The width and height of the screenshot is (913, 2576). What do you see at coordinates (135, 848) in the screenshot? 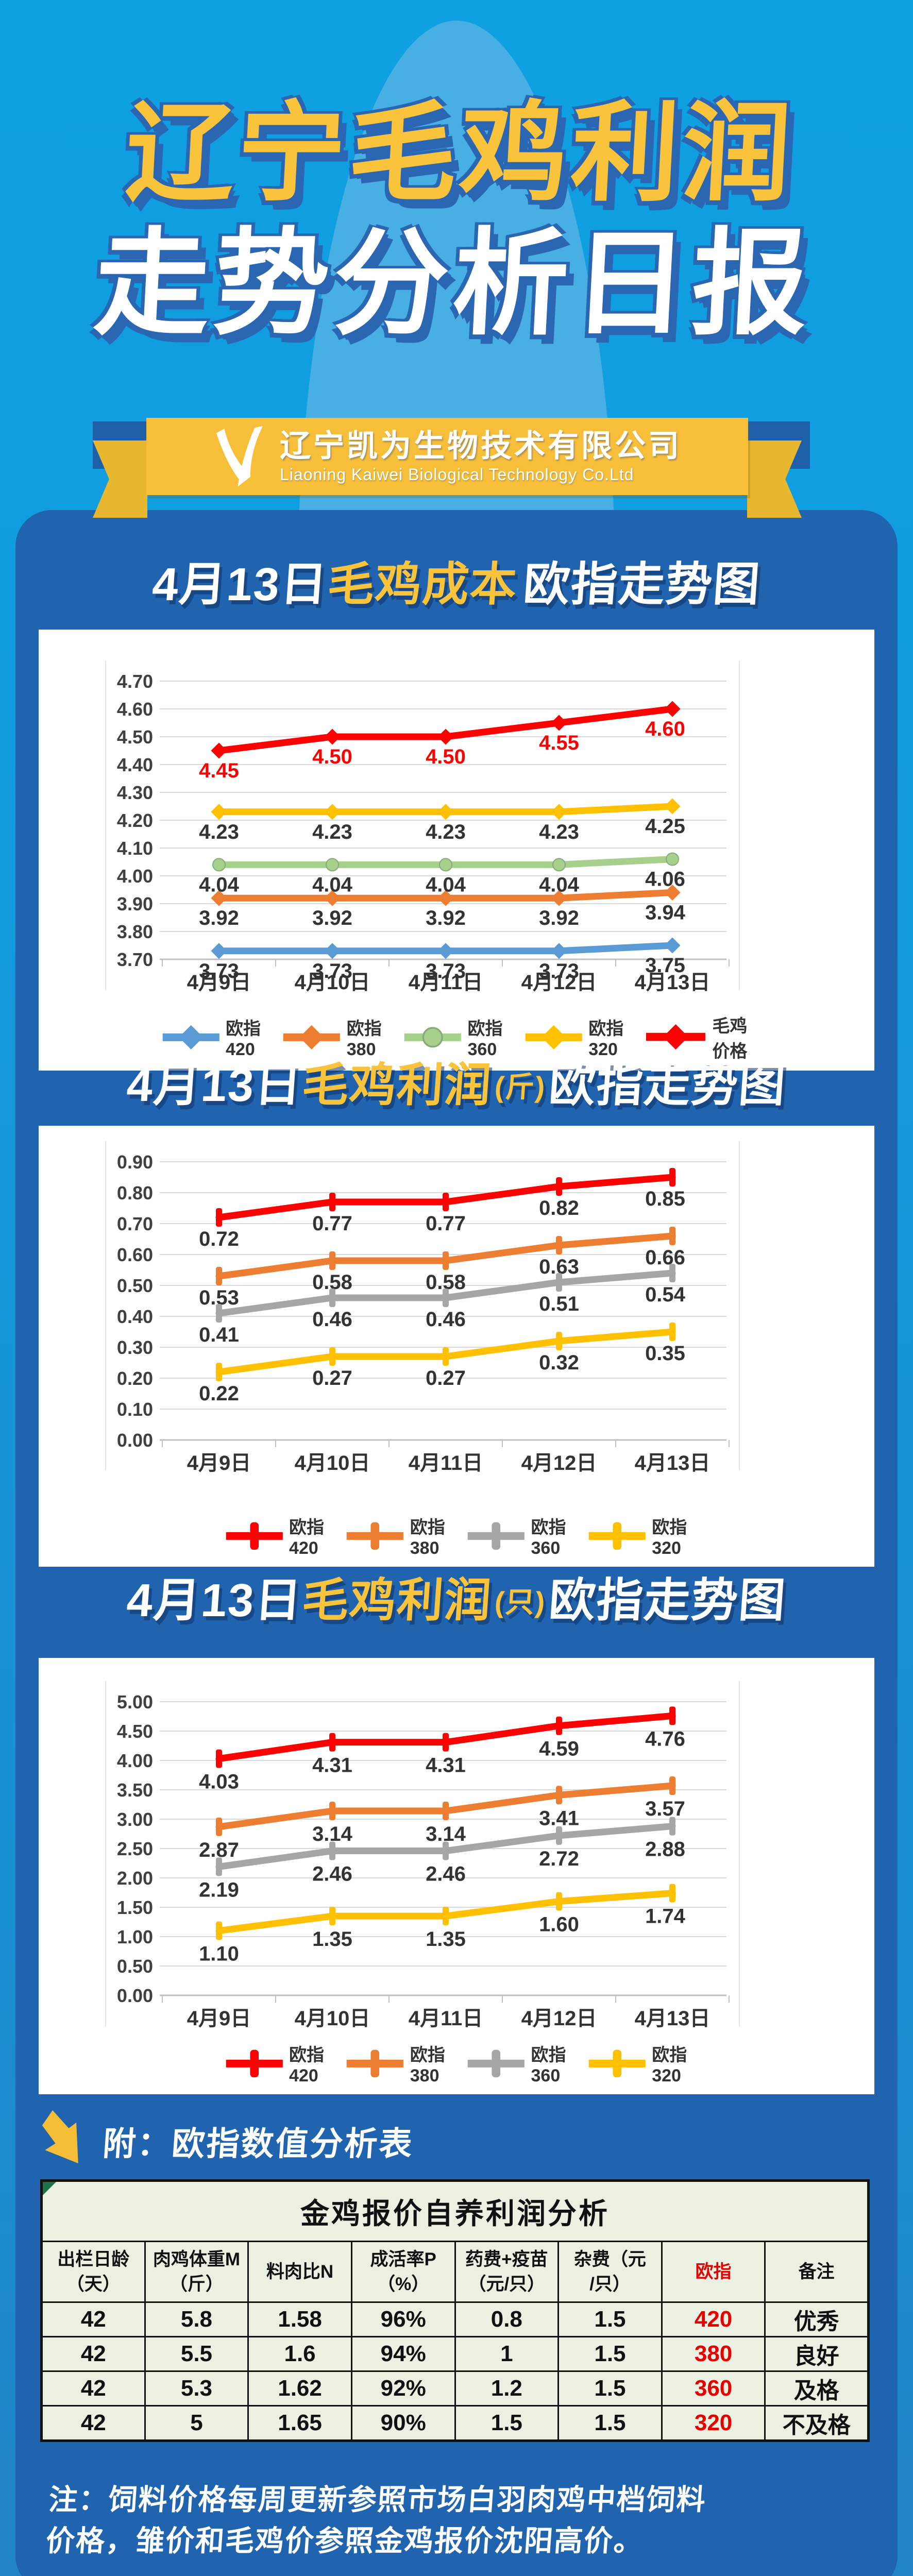
I see `y-axis-tick-label: 4.10` at bounding box center [135, 848].